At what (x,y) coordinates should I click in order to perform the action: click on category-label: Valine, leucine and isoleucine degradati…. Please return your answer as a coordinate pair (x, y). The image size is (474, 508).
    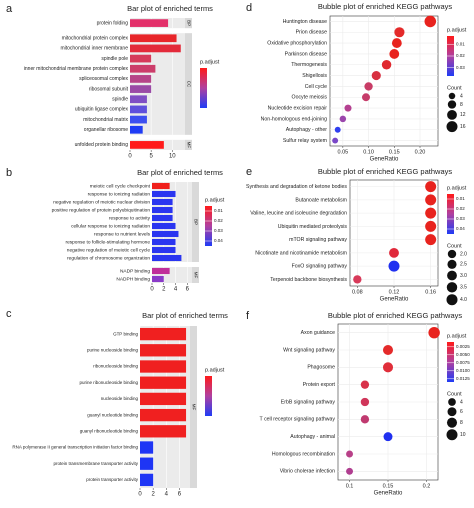
    Looking at the image, I should click on (298, 214).